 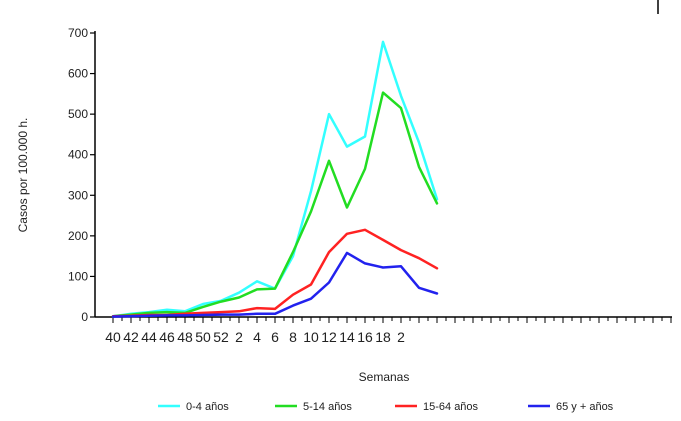 I want to click on y-tick-label: 100, so click(x=78, y=276).